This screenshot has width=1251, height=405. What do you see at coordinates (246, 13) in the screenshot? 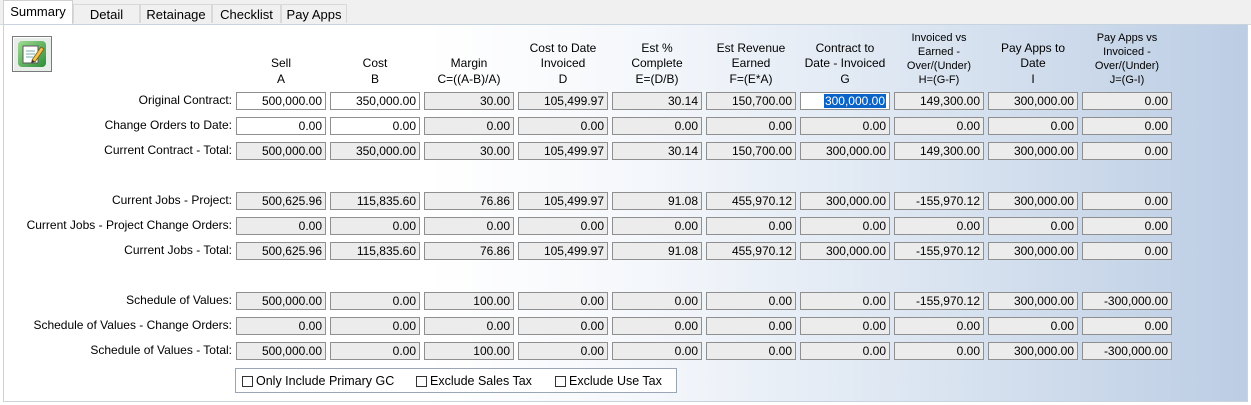
I see `tab-checklist: Checklist` at bounding box center [246, 13].